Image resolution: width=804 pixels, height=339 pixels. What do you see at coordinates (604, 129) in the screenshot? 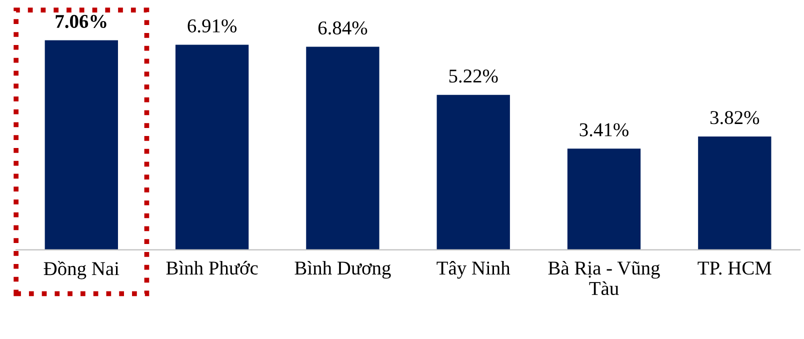
I see `data-label: 3.41%` at bounding box center [604, 129].